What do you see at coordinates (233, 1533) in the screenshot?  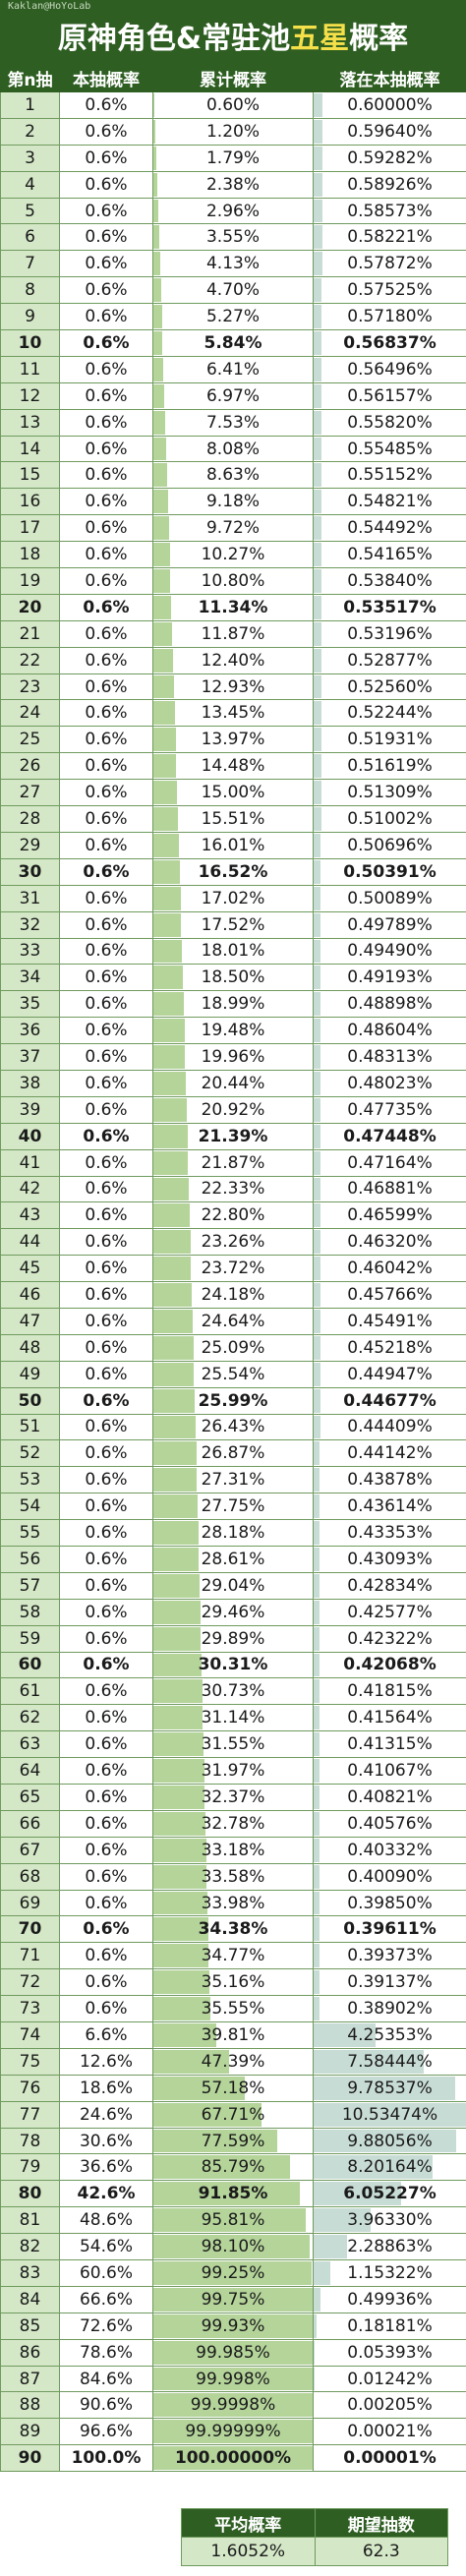 I see `table-row: 55 0.6% 28.18% 0.43353%` at bounding box center [233, 1533].